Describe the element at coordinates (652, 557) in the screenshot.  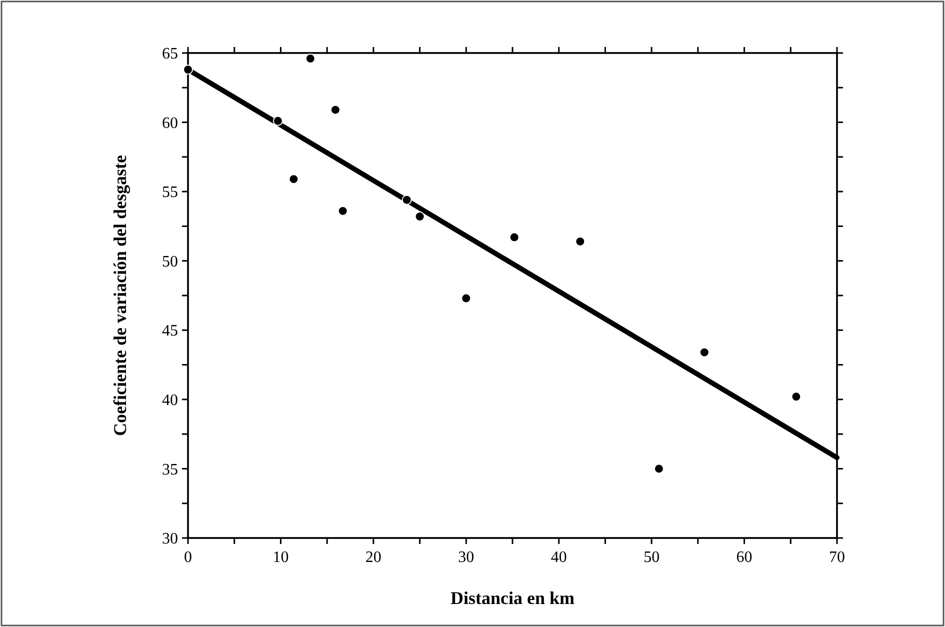
I see `x-tick-label: 50` at that location.